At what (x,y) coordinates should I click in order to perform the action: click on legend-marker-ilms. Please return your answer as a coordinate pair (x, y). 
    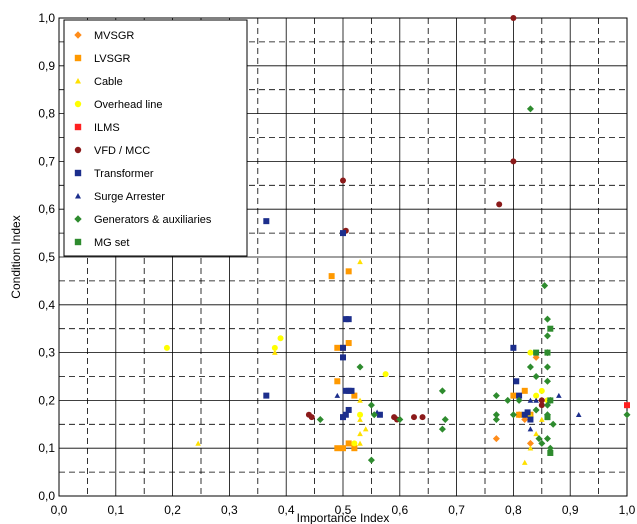
    Looking at the image, I should click on (78, 127).